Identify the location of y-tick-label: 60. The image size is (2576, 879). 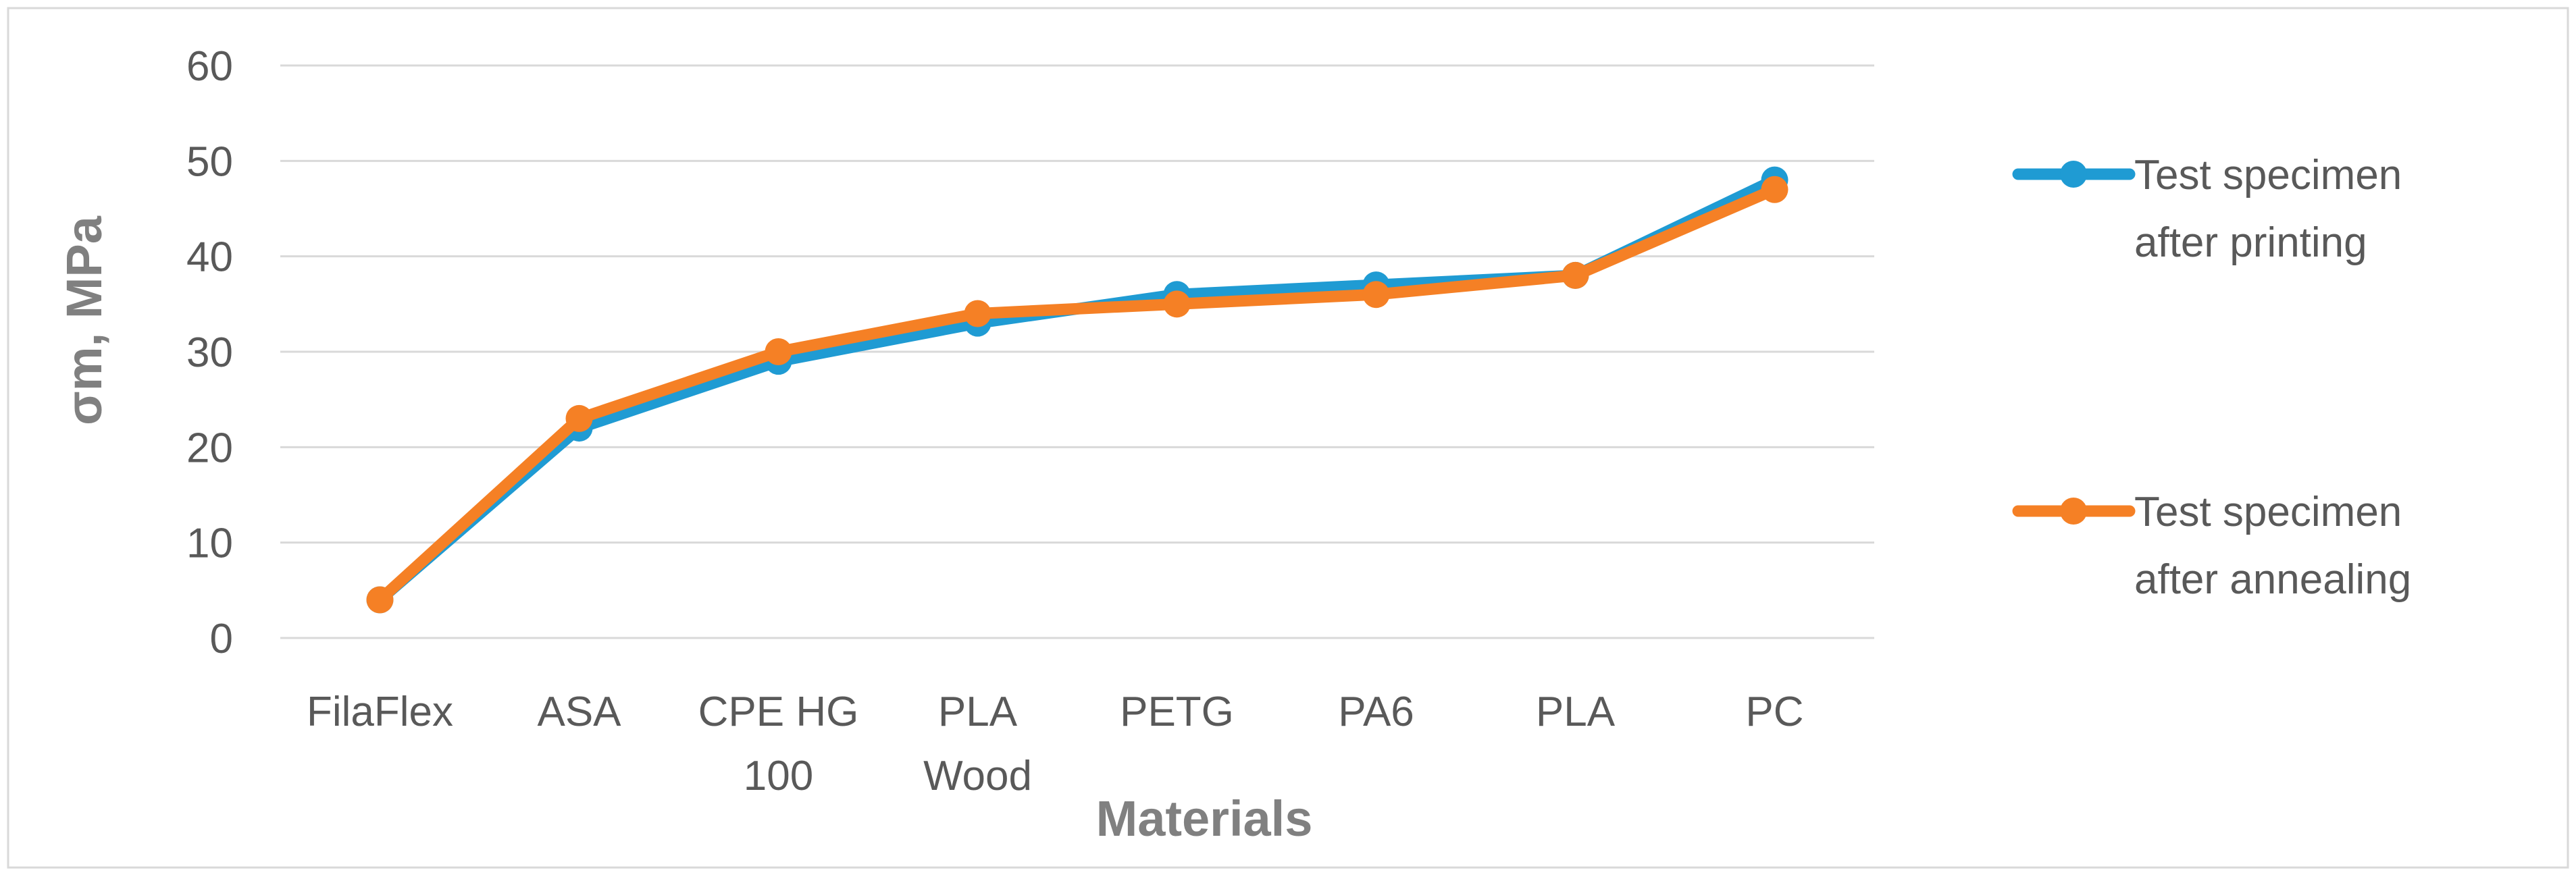
(209, 66).